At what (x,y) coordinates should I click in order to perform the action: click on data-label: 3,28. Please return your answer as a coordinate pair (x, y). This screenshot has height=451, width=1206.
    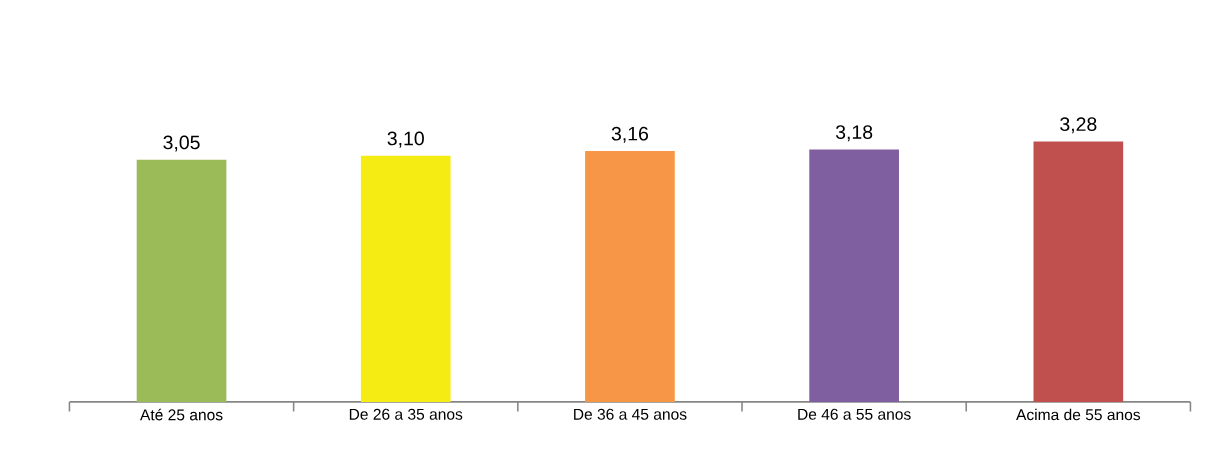
    Looking at the image, I should click on (1078, 125).